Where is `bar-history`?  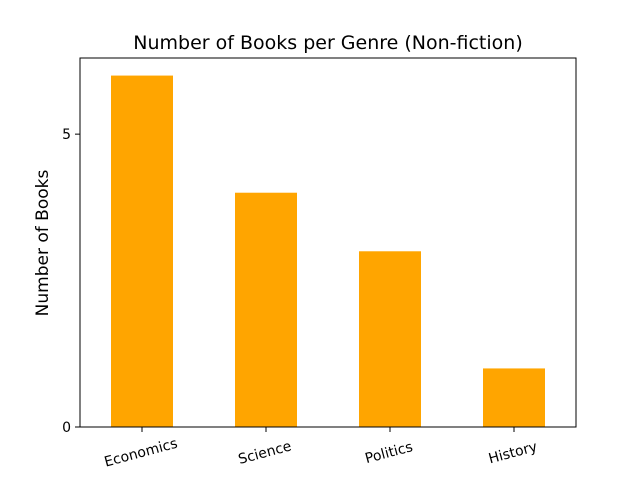 bar-history is located at coordinates (514, 397).